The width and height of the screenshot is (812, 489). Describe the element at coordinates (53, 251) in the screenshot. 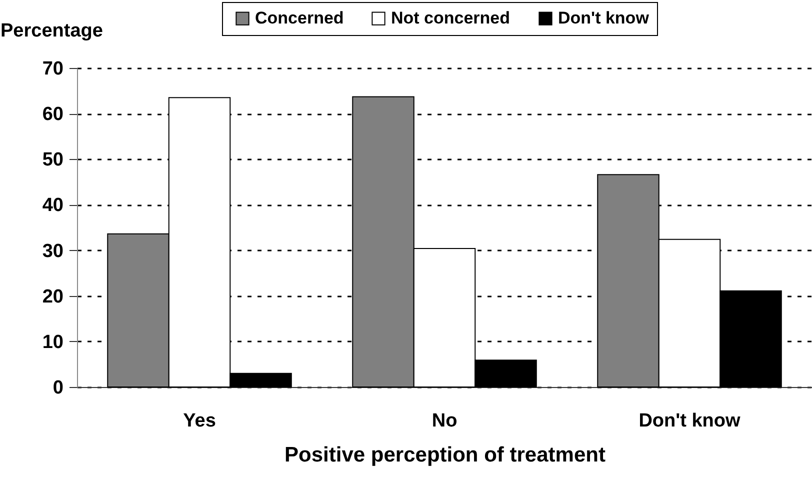

I see `y-tick-label: 30` at that location.